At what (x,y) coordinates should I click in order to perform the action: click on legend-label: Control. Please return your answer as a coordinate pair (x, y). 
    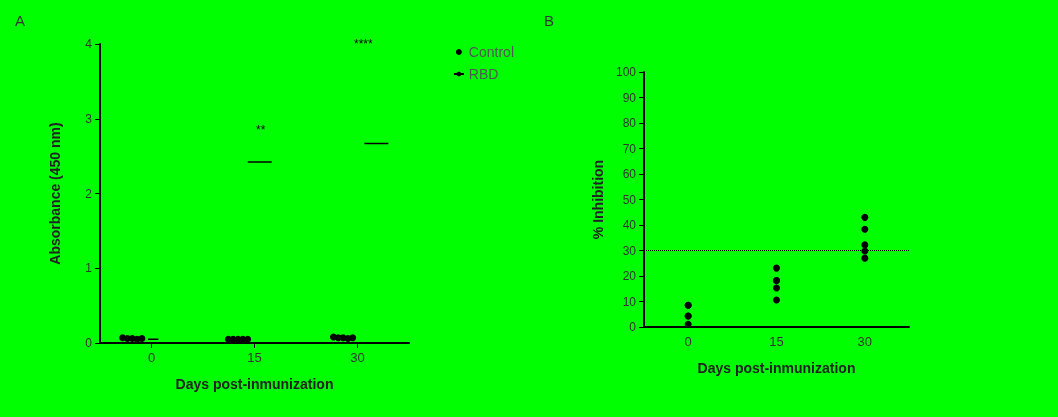
    Looking at the image, I should click on (491, 52).